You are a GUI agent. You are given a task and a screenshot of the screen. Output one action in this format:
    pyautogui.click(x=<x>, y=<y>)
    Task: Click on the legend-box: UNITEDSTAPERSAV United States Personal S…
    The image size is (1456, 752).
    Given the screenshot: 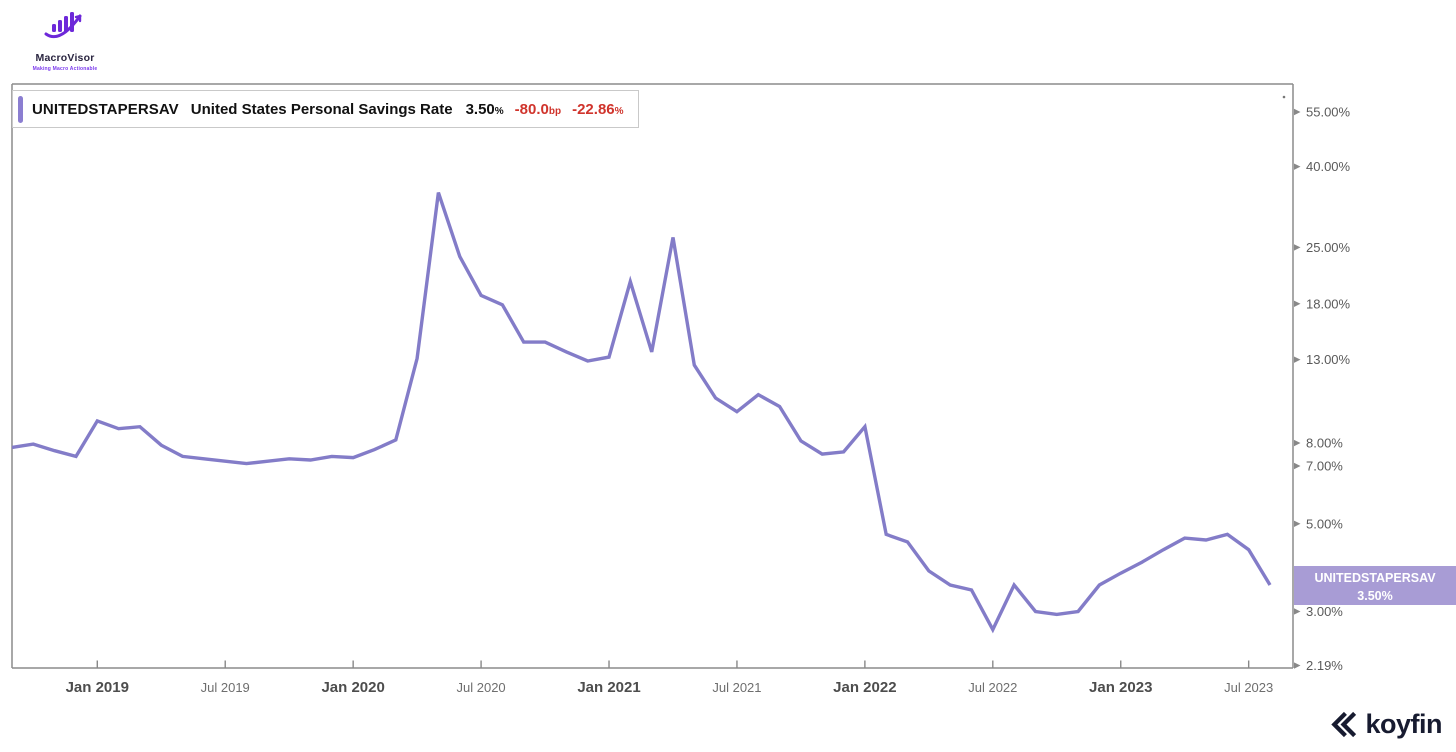 What is the action you would take?
    pyautogui.click(x=325, y=109)
    